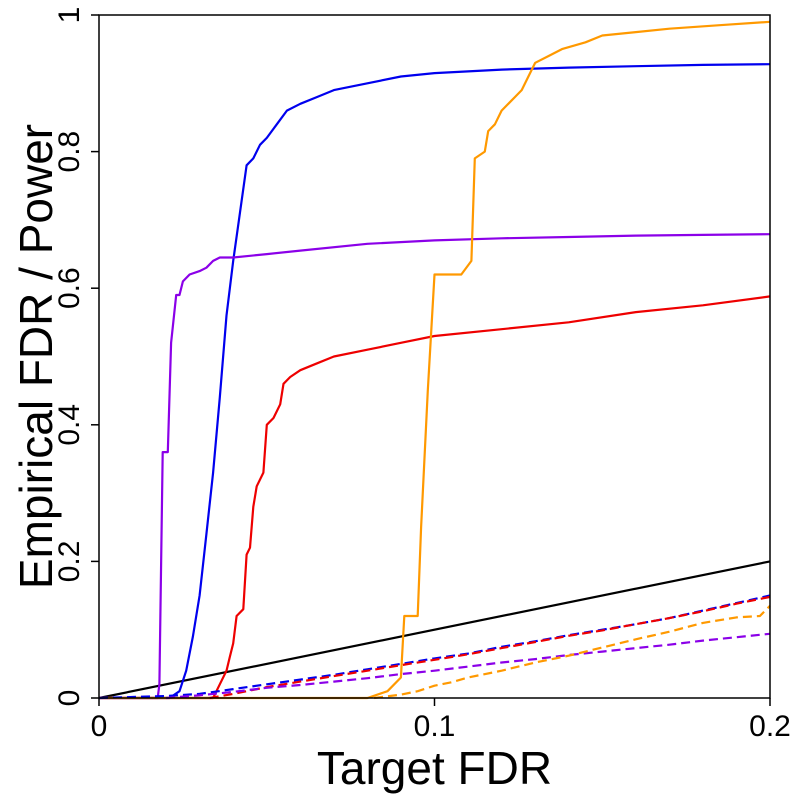  Describe the element at coordinates (435, 726) in the screenshot. I see `x-tick-label: 0.1` at that location.